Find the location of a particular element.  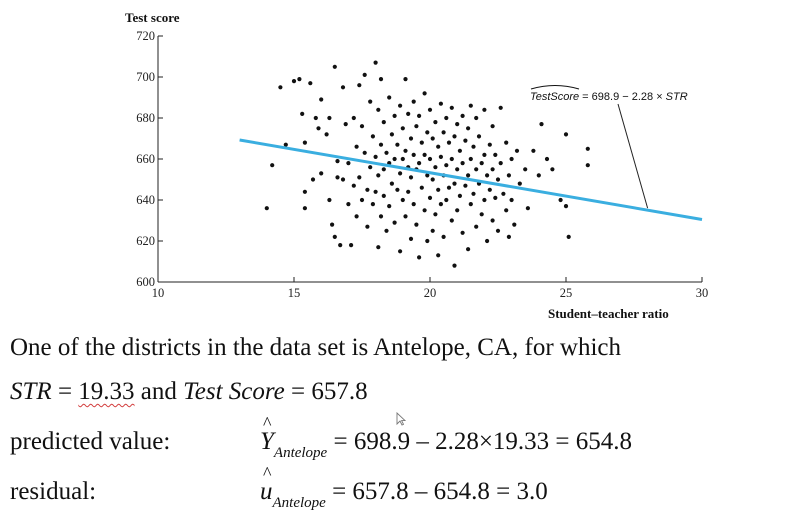

x-axis-title: Student–teacher ratio is located at coordinates (608, 313).